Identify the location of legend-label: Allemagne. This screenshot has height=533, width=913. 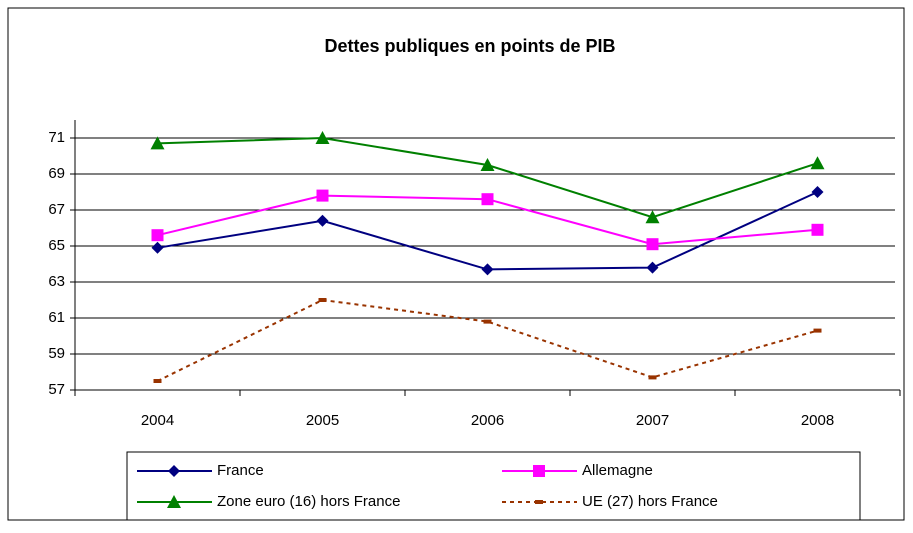
(617, 470).